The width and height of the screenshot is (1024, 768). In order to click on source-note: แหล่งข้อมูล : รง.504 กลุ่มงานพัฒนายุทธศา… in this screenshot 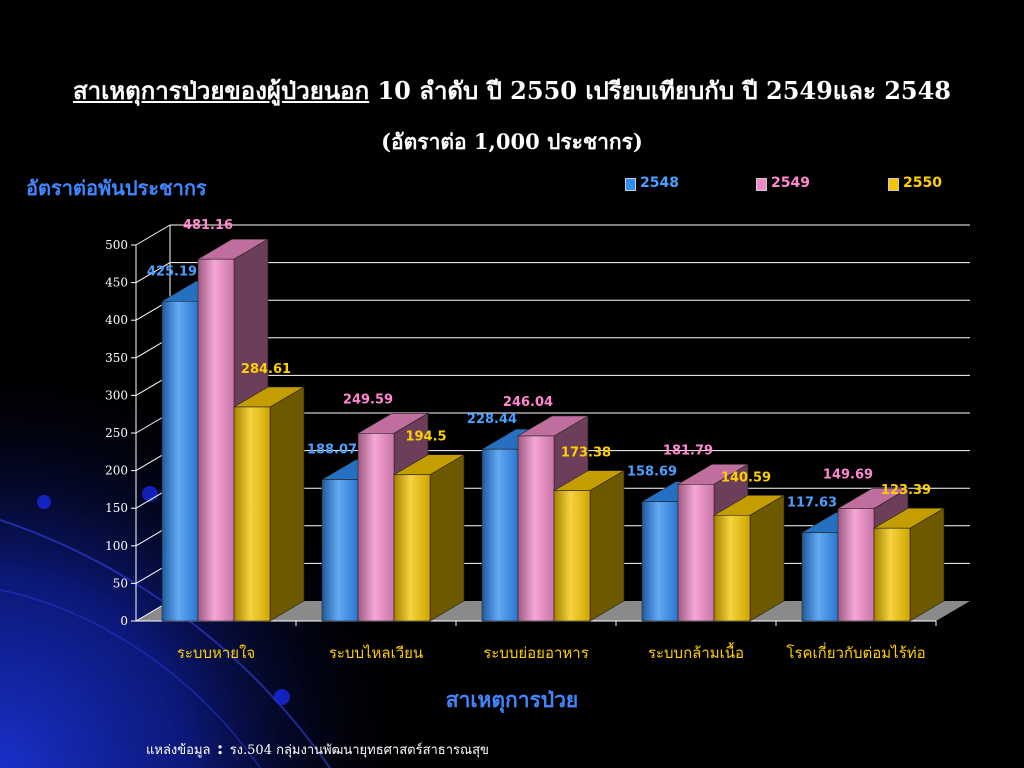, I will do `click(317, 749)`.